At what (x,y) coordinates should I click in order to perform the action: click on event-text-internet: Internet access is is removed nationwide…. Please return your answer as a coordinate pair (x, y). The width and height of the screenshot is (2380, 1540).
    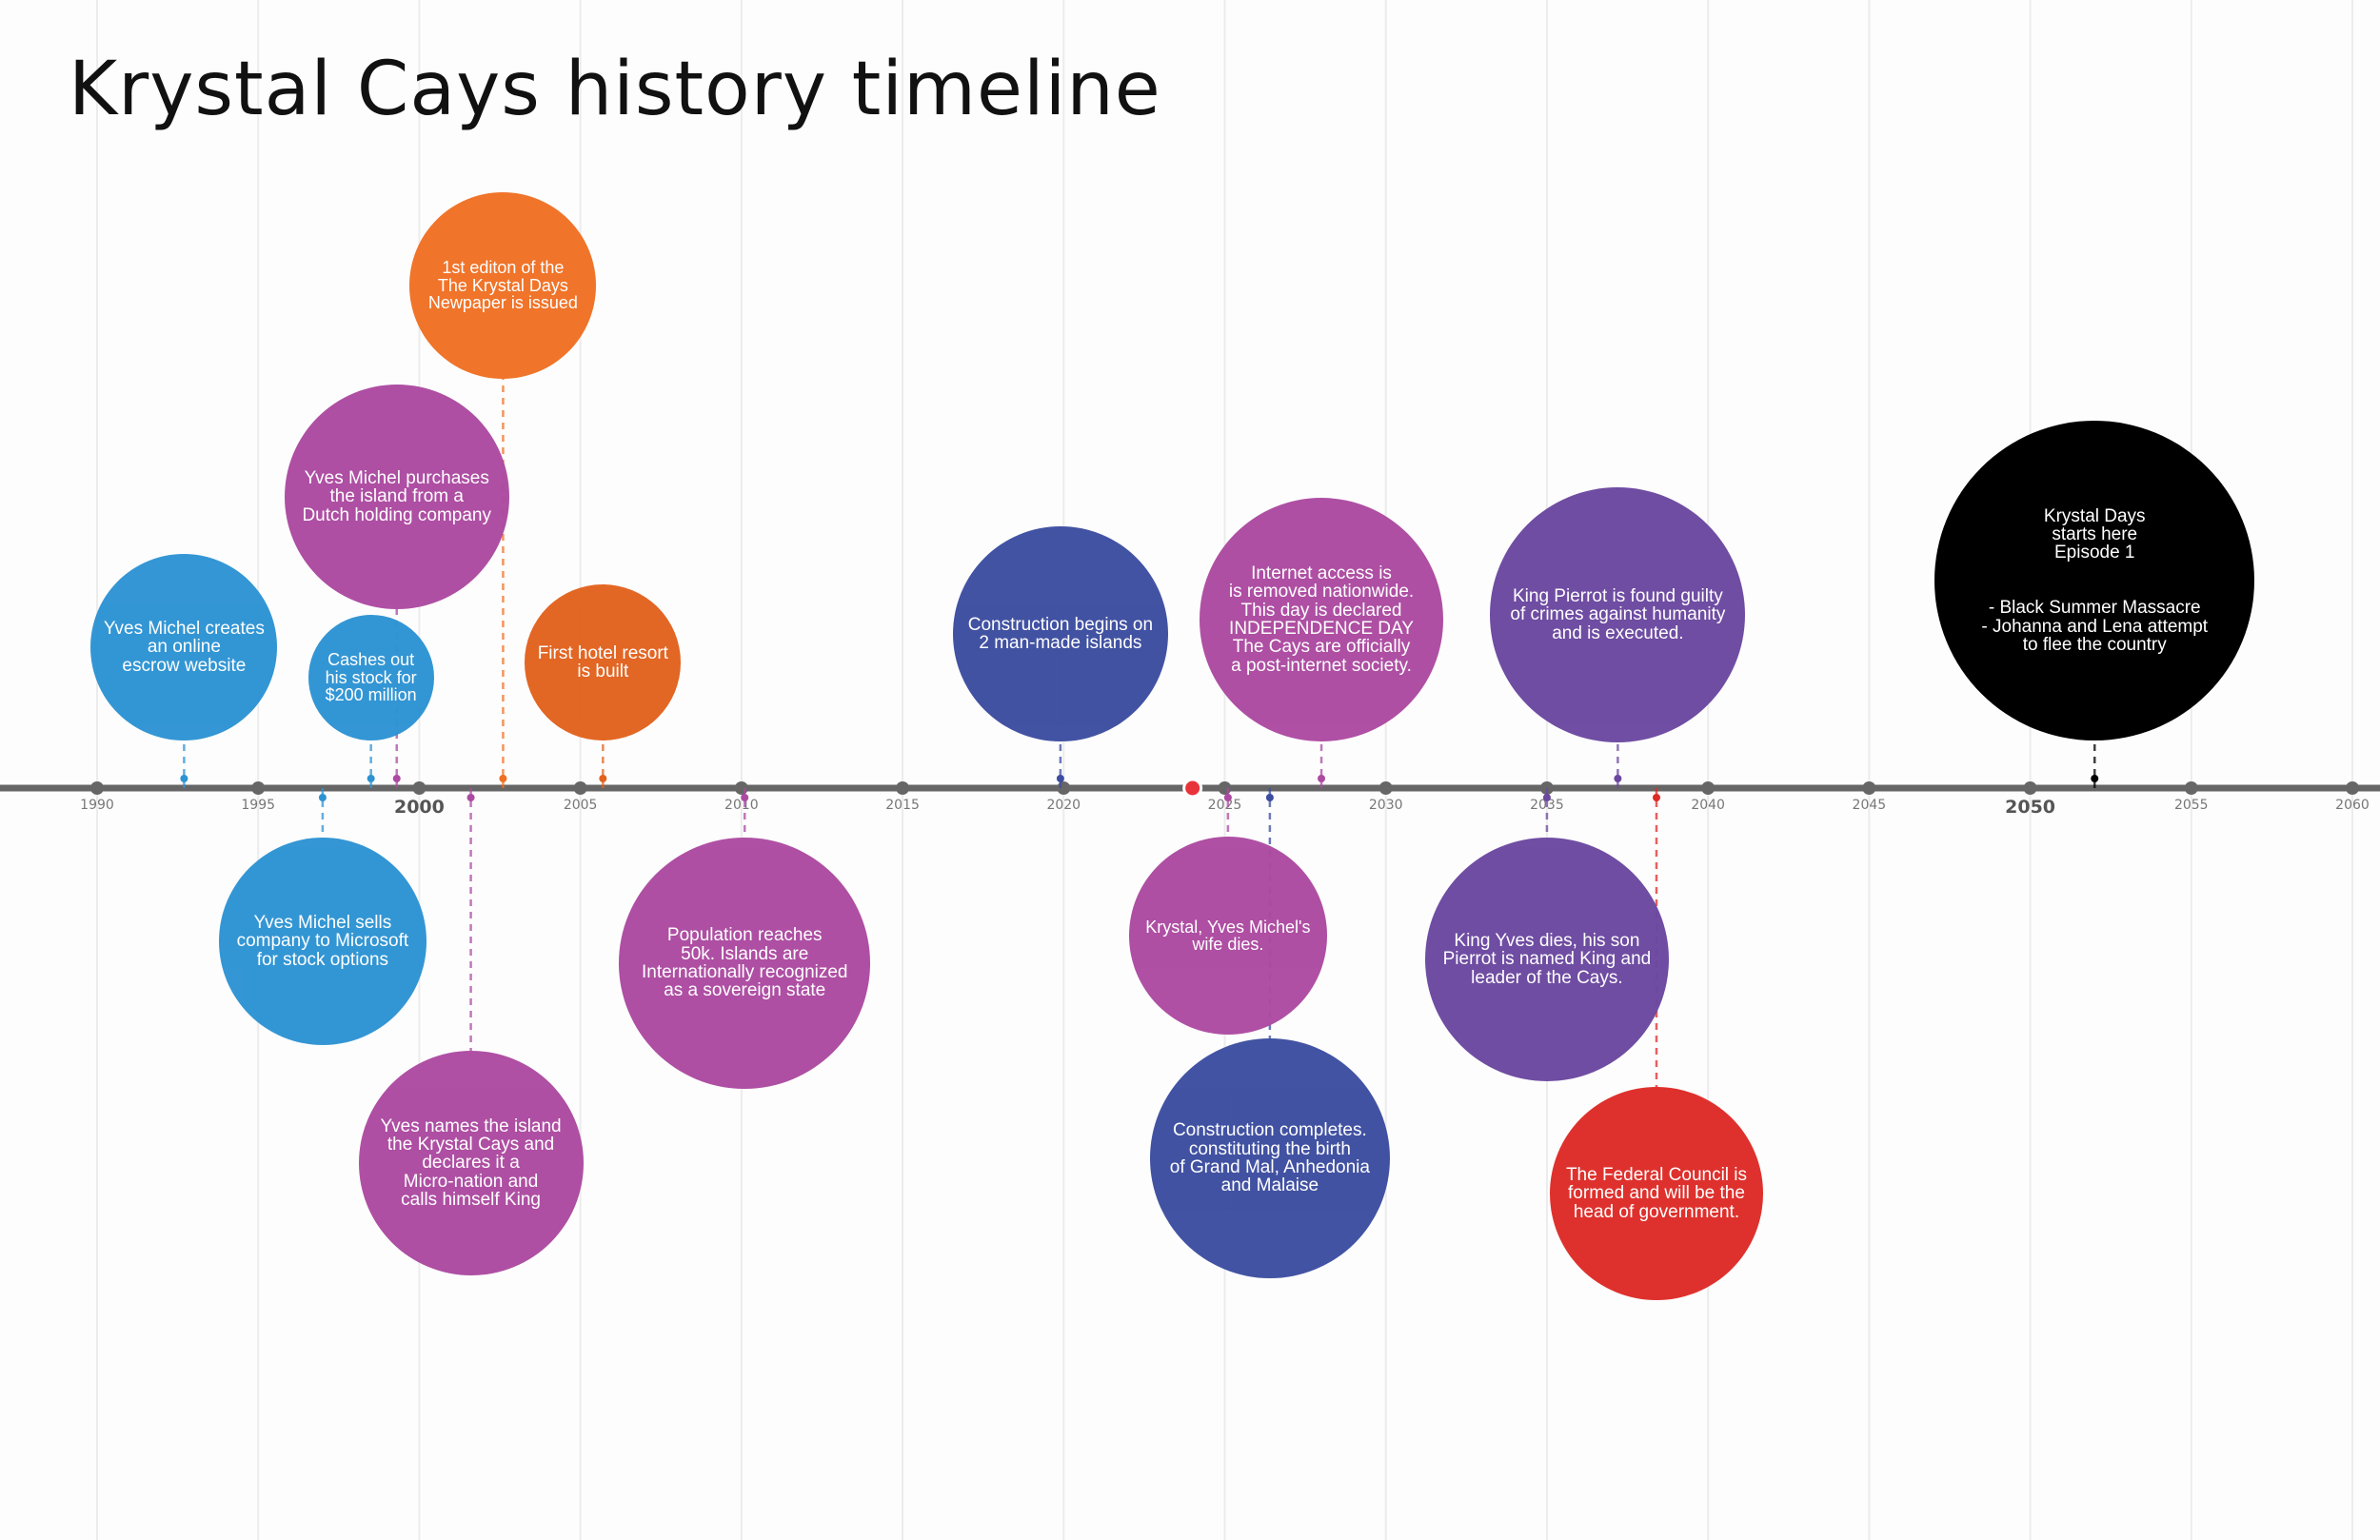
    Looking at the image, I should click on (1321, 619).